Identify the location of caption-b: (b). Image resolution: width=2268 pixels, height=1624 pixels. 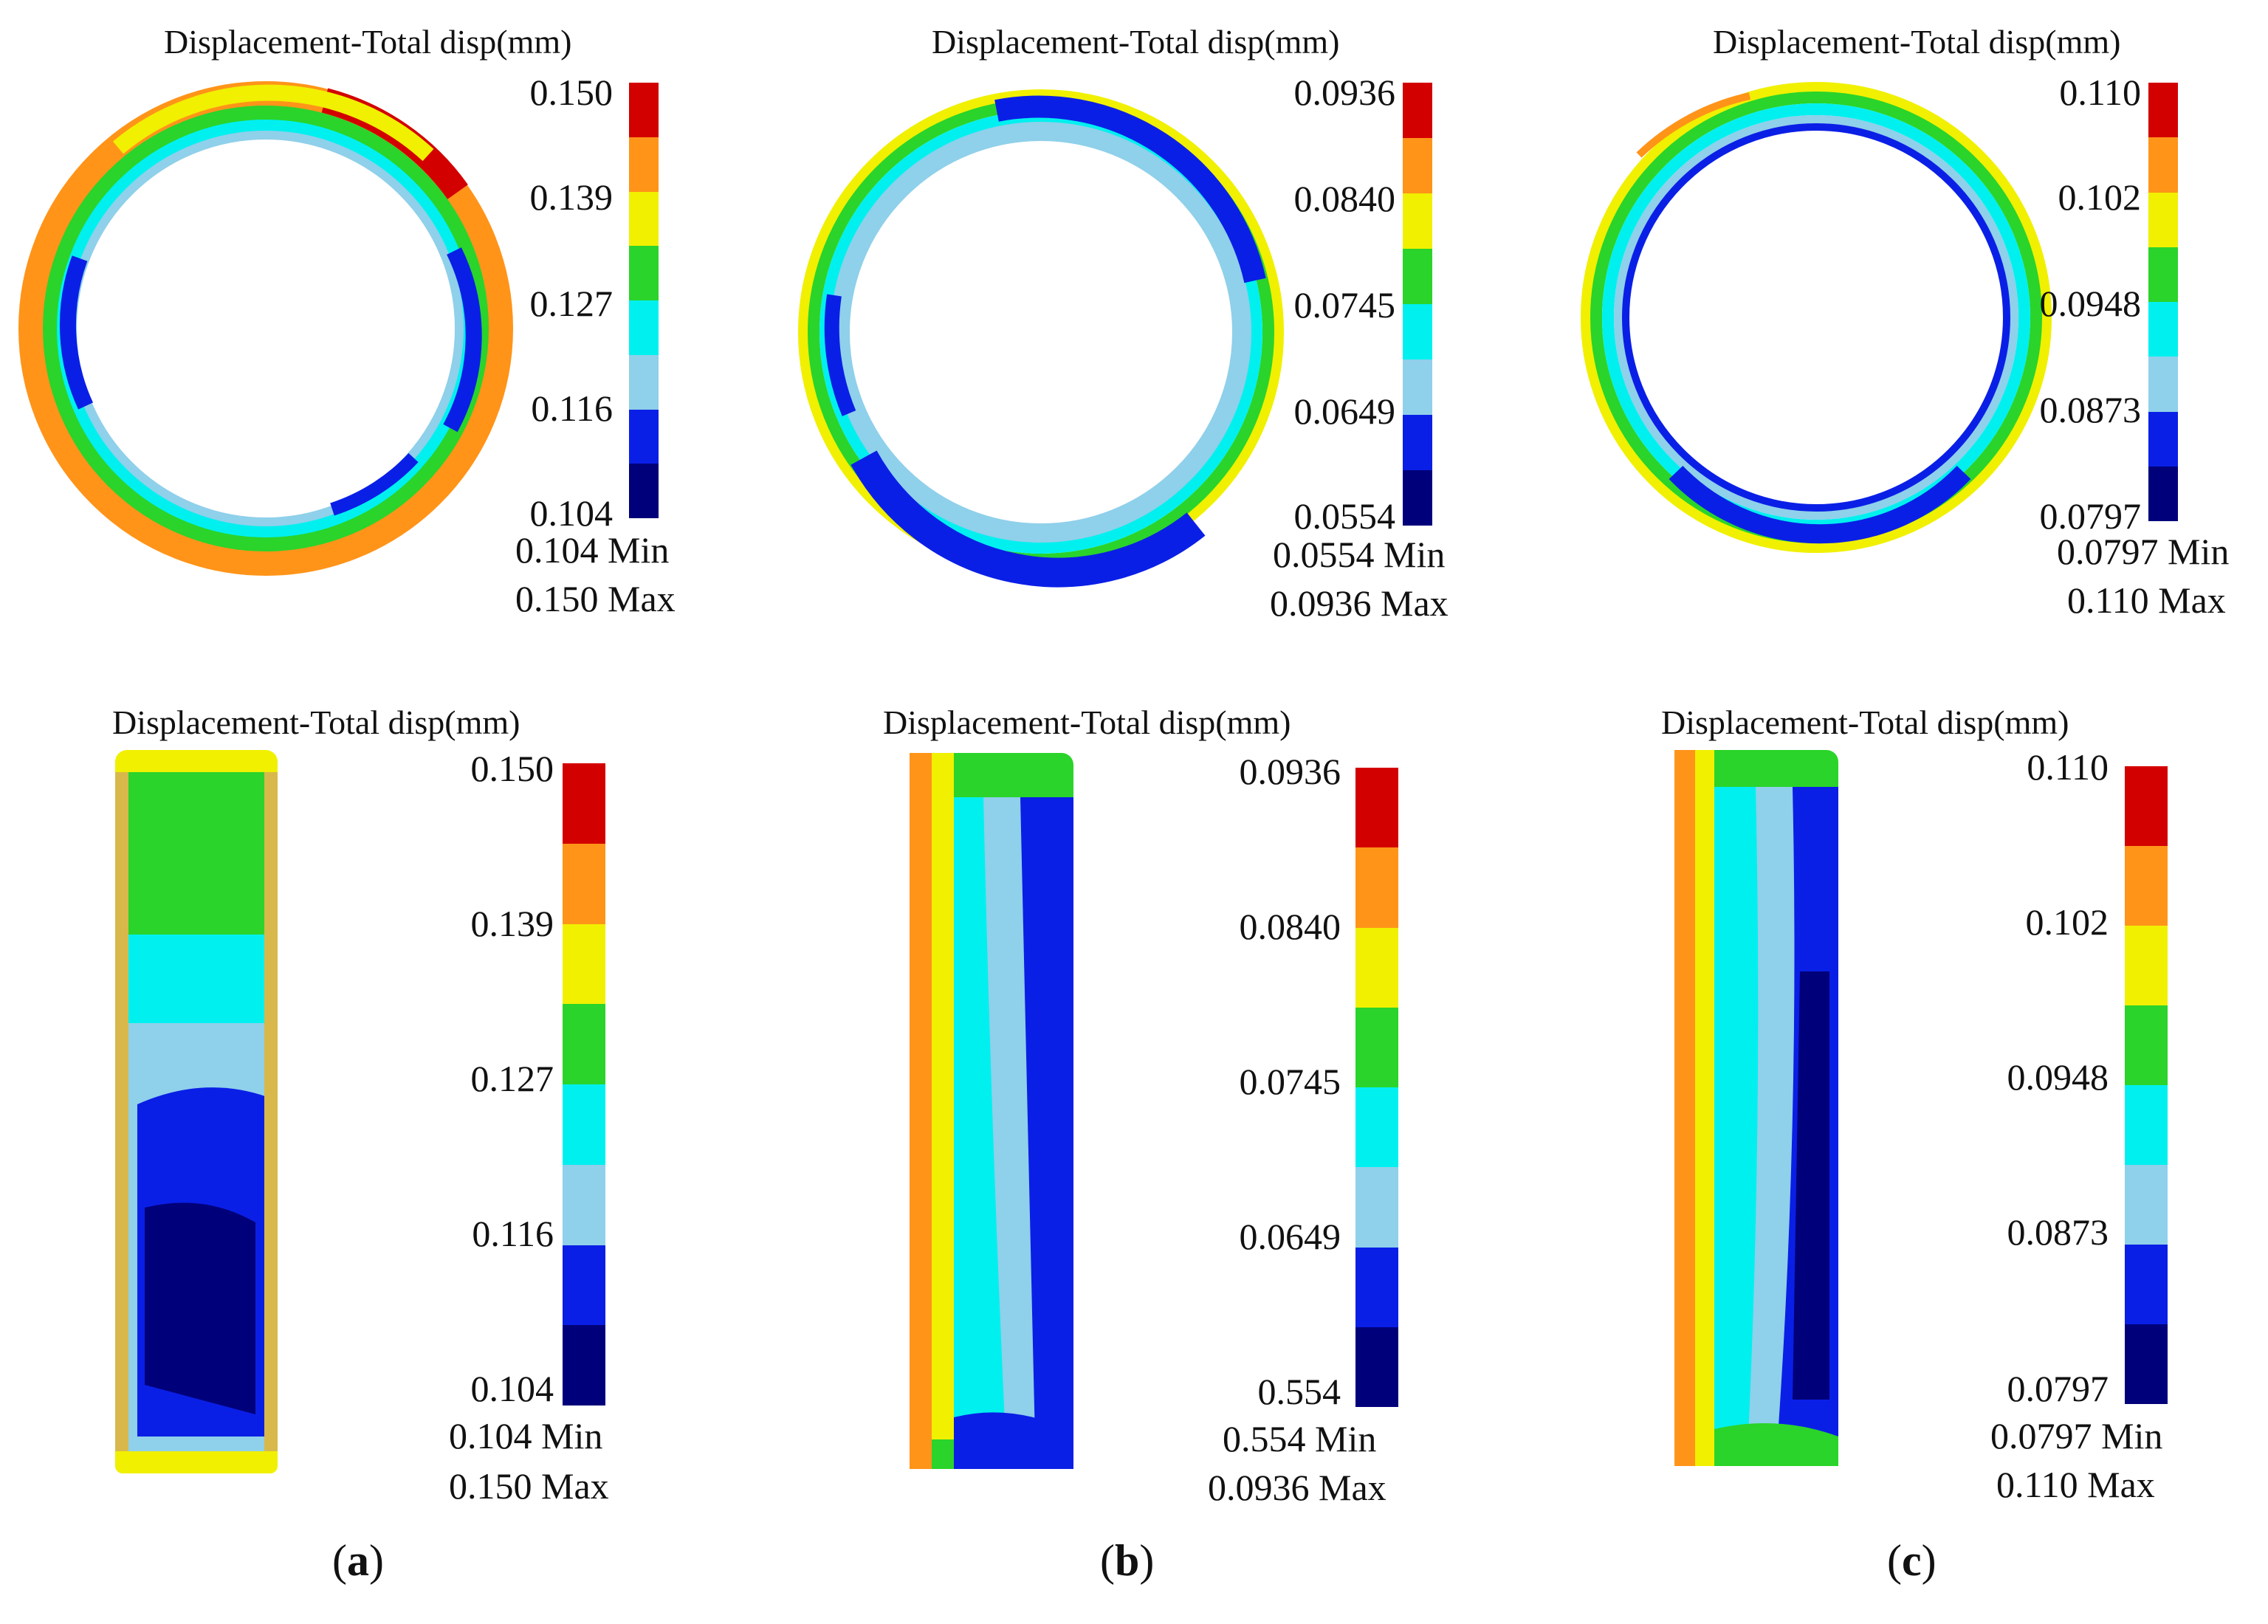
(1127, 1560).